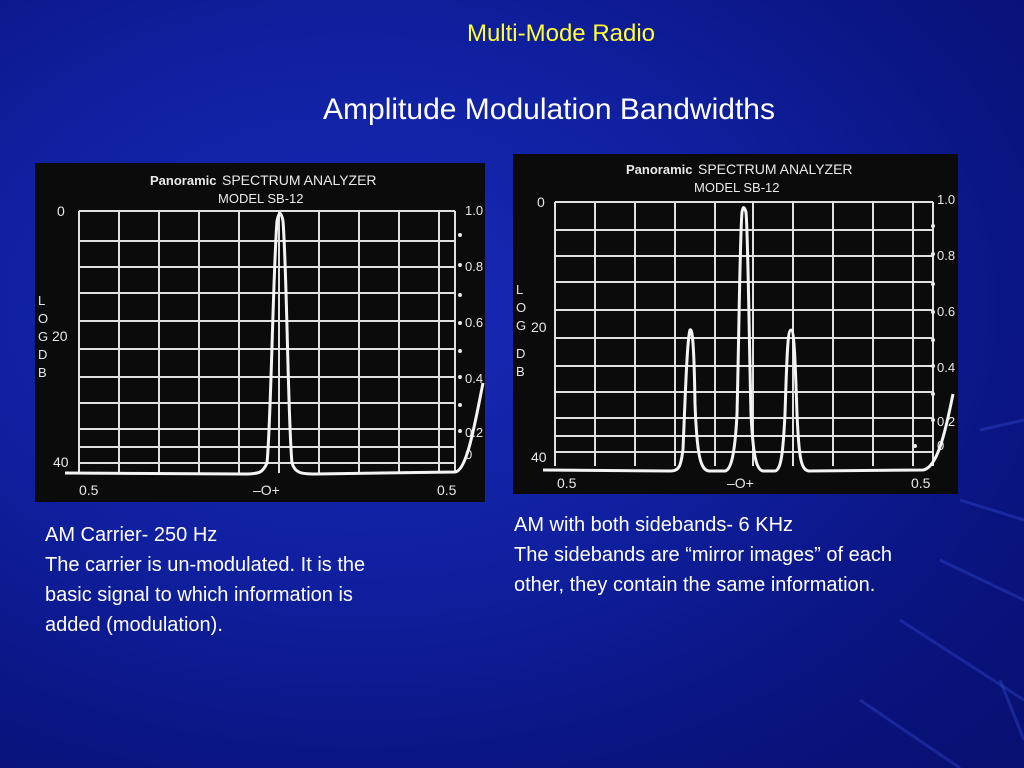  What do you see at coordinates (654, 525) in the screenshot?
I see `right-caption-heading: AM with both sidebands- 6 KHz` at bounding box center [654, 525].